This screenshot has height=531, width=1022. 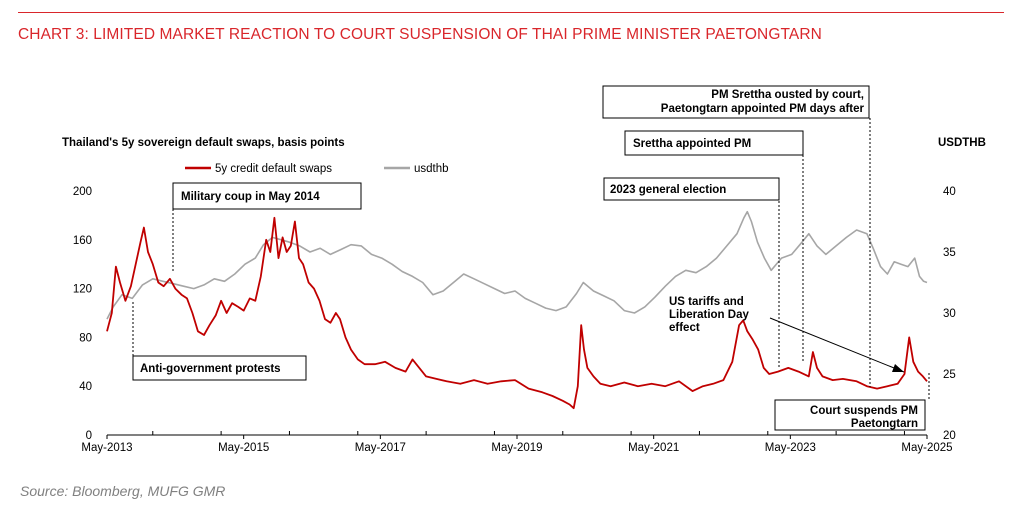 I want to click on annotation-box-coup, so click(x=267, y=196).